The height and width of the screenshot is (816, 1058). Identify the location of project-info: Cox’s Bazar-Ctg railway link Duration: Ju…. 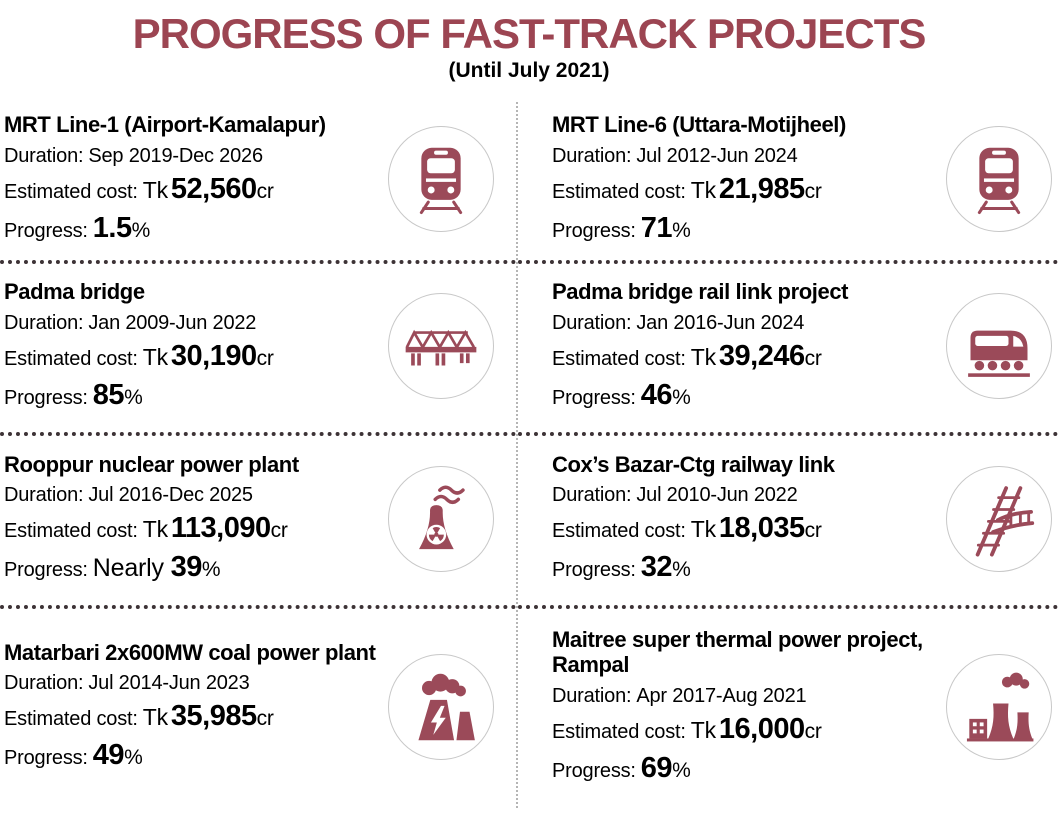
(749, 518).